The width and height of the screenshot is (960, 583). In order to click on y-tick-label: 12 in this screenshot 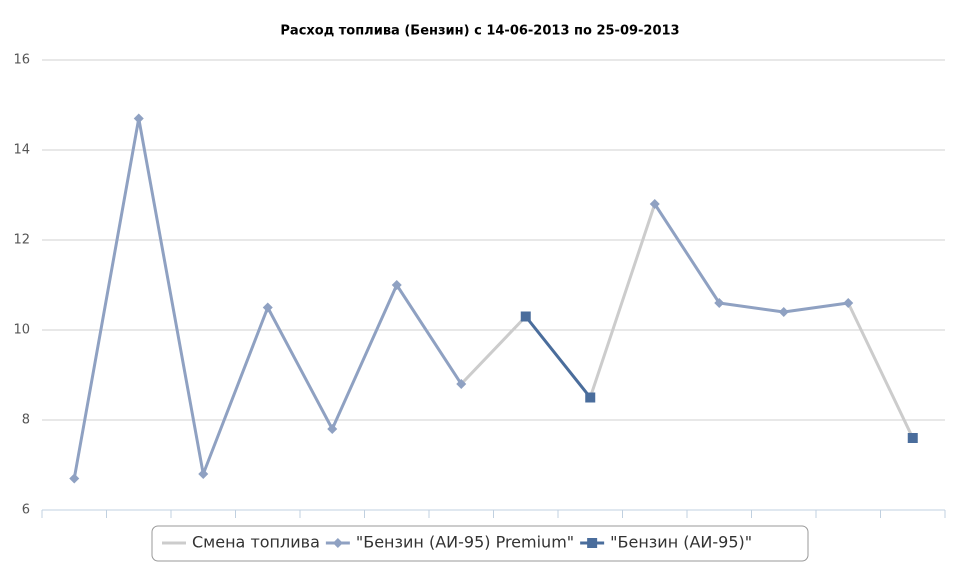, I will do `click(21, 240)`.